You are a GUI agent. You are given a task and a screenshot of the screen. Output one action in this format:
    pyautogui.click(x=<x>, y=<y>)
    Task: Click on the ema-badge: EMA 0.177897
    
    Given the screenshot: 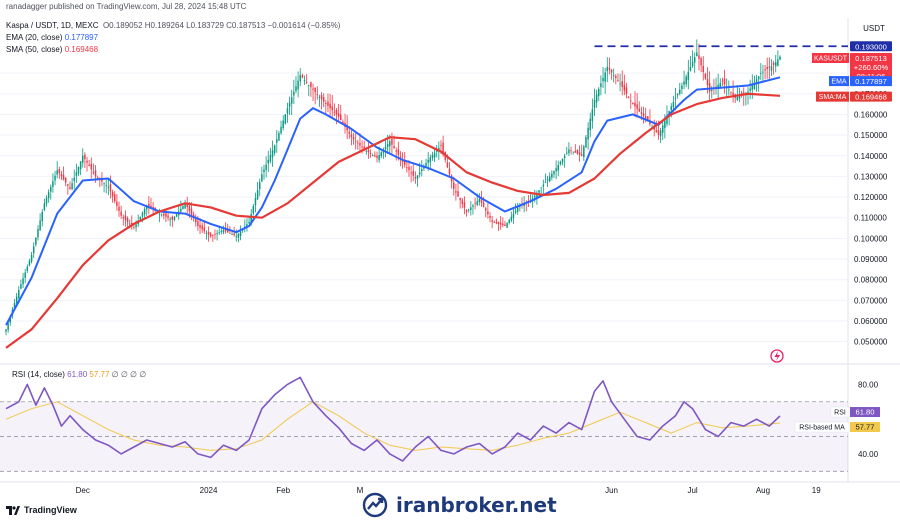 What is the action you would take?
    pyautogui.click(x=860, y=81)
    